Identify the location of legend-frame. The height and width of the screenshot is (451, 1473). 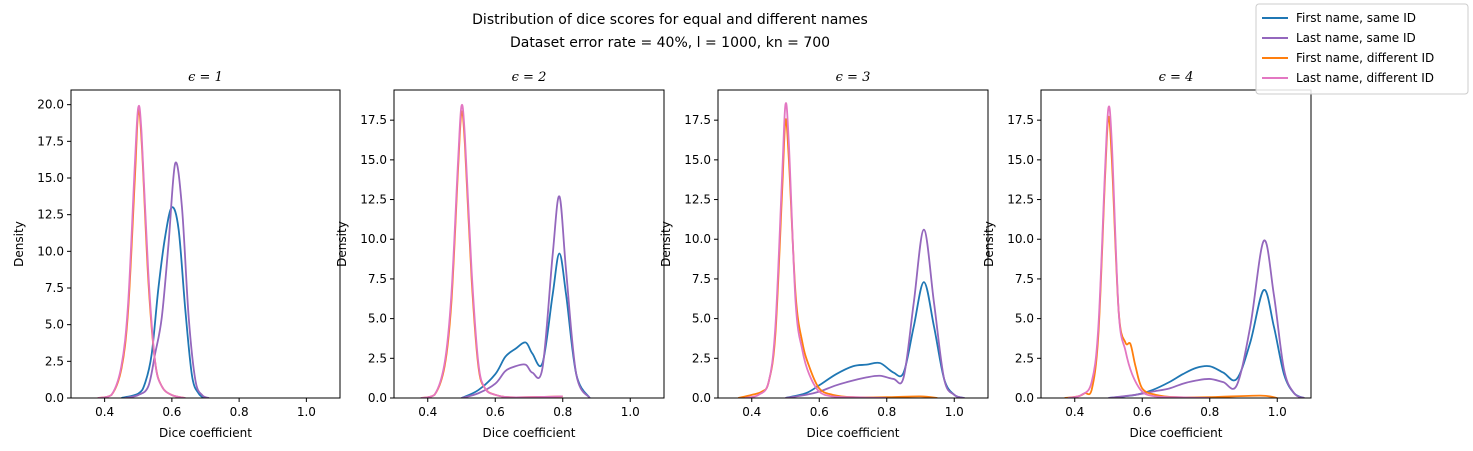
(1362, 49).